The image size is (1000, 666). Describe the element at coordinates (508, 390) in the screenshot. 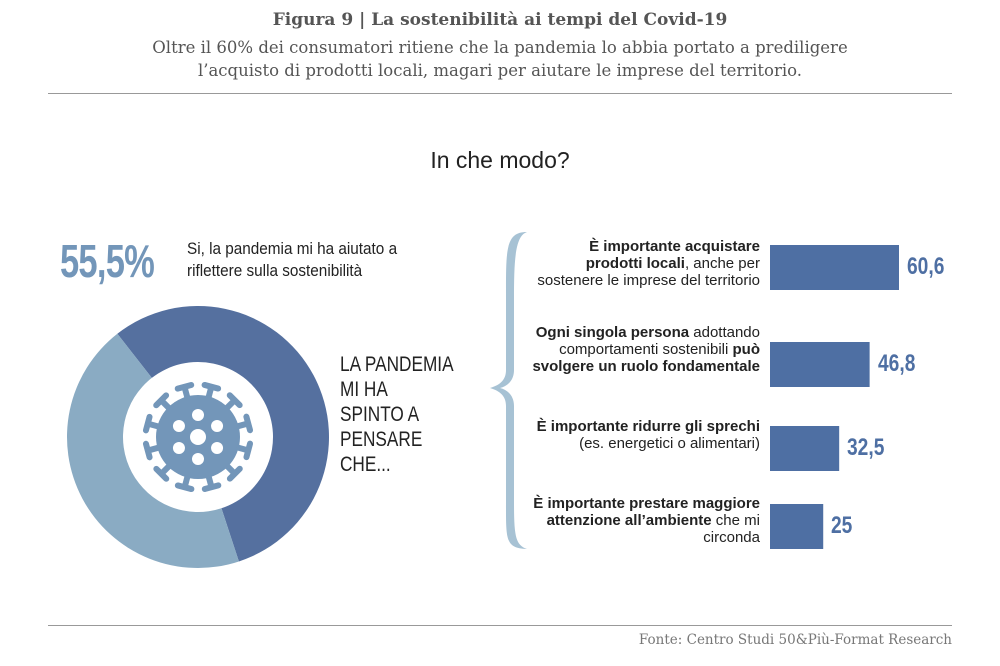

I see `curly-brace` at that location.